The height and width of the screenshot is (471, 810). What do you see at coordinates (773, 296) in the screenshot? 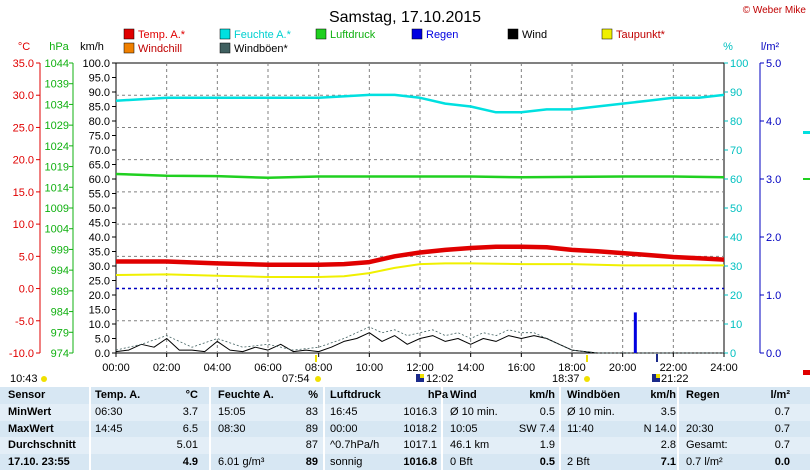
I see `rain-tick-label: 1.0` at bounding box center [773, 296].